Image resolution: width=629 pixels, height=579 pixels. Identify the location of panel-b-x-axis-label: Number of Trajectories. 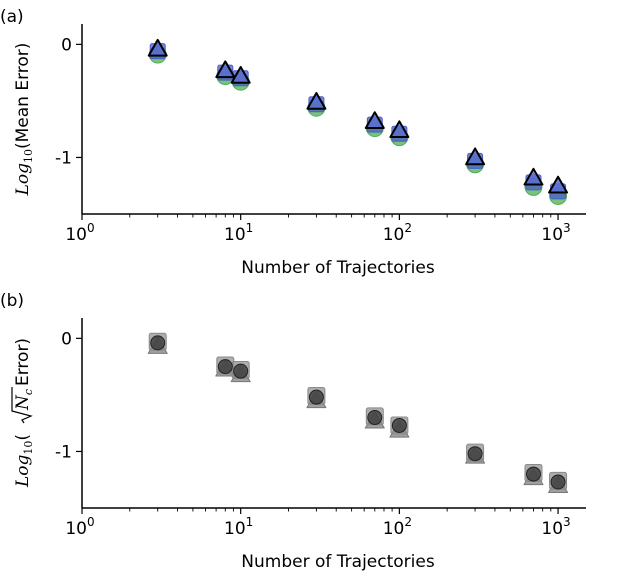
(338, 562).